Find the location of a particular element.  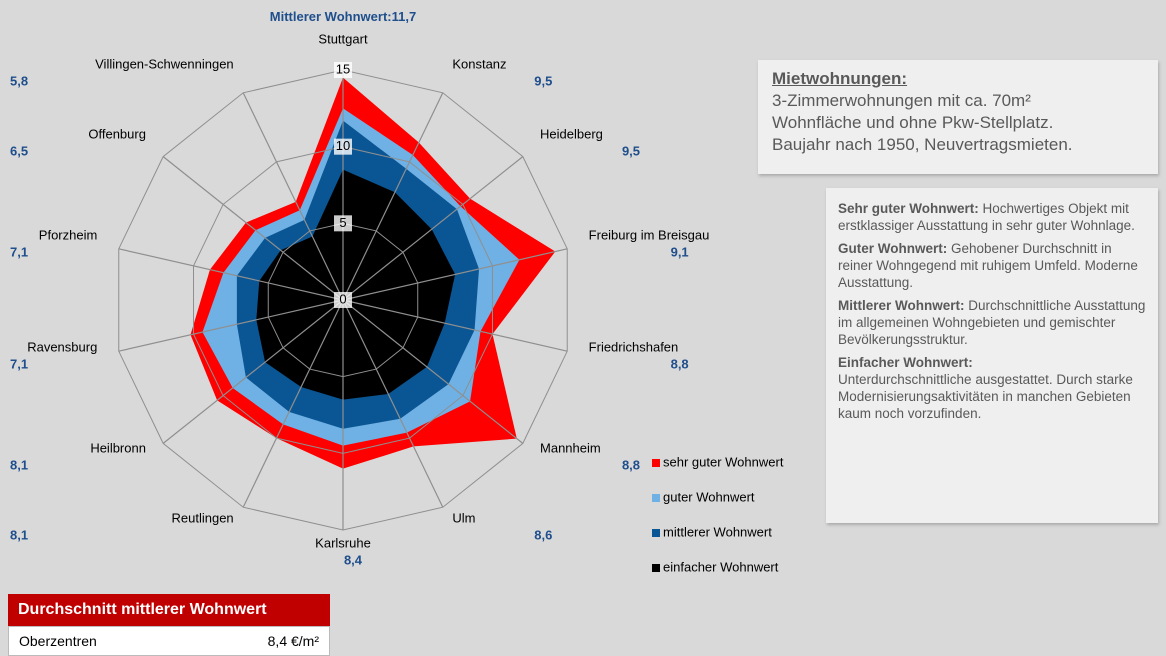

value-label: 8,4 is located at coordinates (353, 559).